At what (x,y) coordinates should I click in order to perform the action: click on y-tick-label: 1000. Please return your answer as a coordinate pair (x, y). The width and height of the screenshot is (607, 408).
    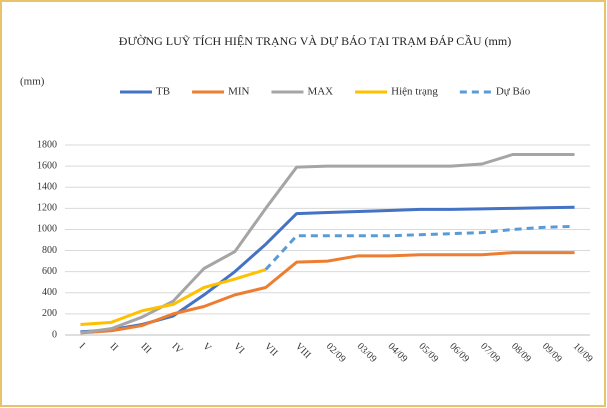
    Looking at the image, I should click on (47, 229).